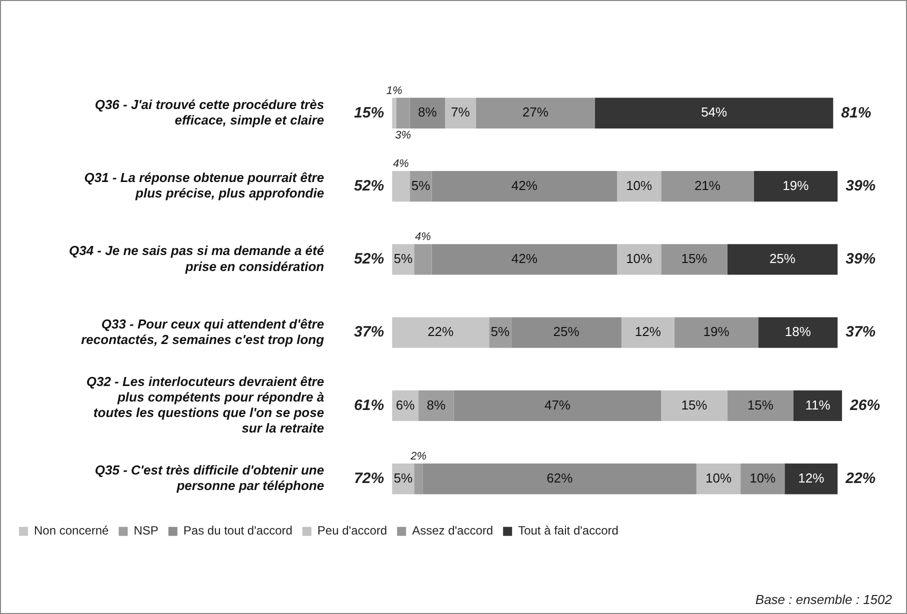  I want to click on legend-label: Peu d'accord, so click(352, 531).